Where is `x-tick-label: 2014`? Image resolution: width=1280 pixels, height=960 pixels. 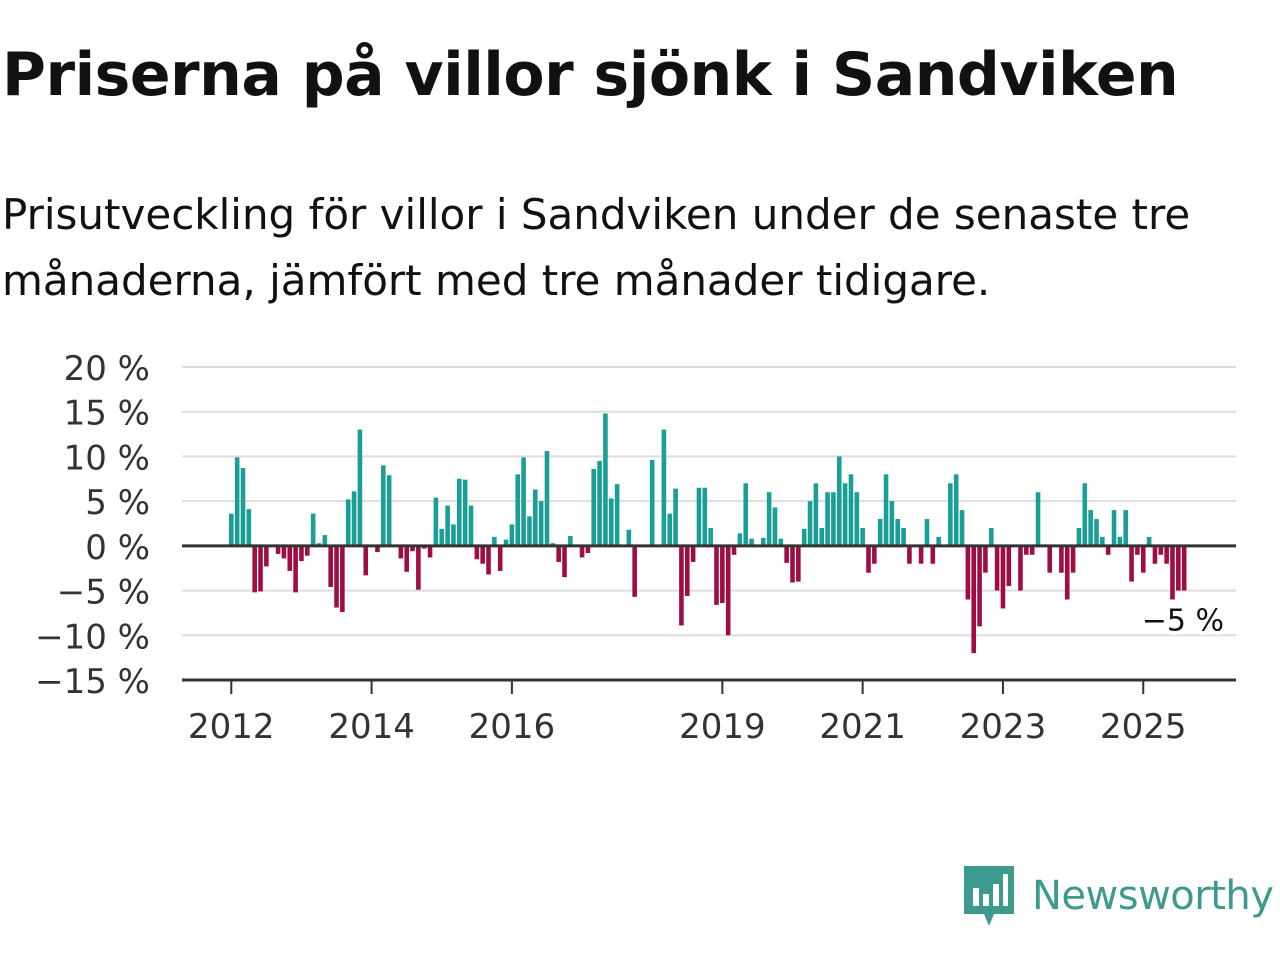
x-tick-label: 2014 is located at coordinates (371, 727).